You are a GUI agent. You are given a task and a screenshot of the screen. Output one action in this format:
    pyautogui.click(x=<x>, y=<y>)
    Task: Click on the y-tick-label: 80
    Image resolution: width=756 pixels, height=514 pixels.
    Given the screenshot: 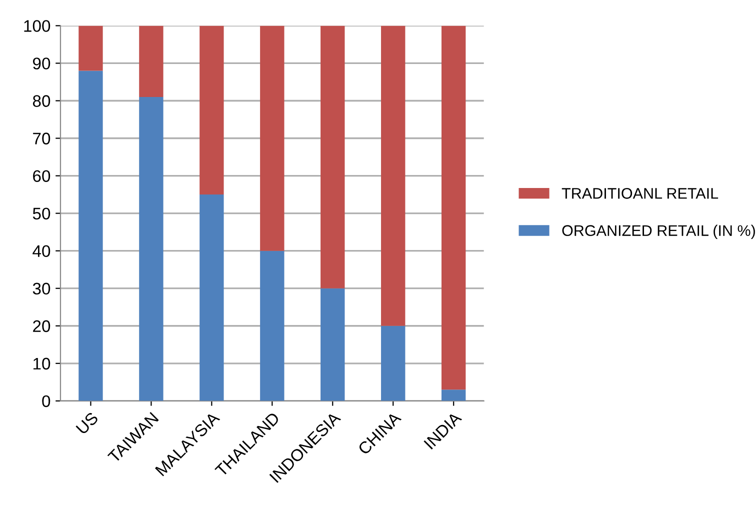 What is the action you would take?
    pyautogui.click(x=41, y=101)
    